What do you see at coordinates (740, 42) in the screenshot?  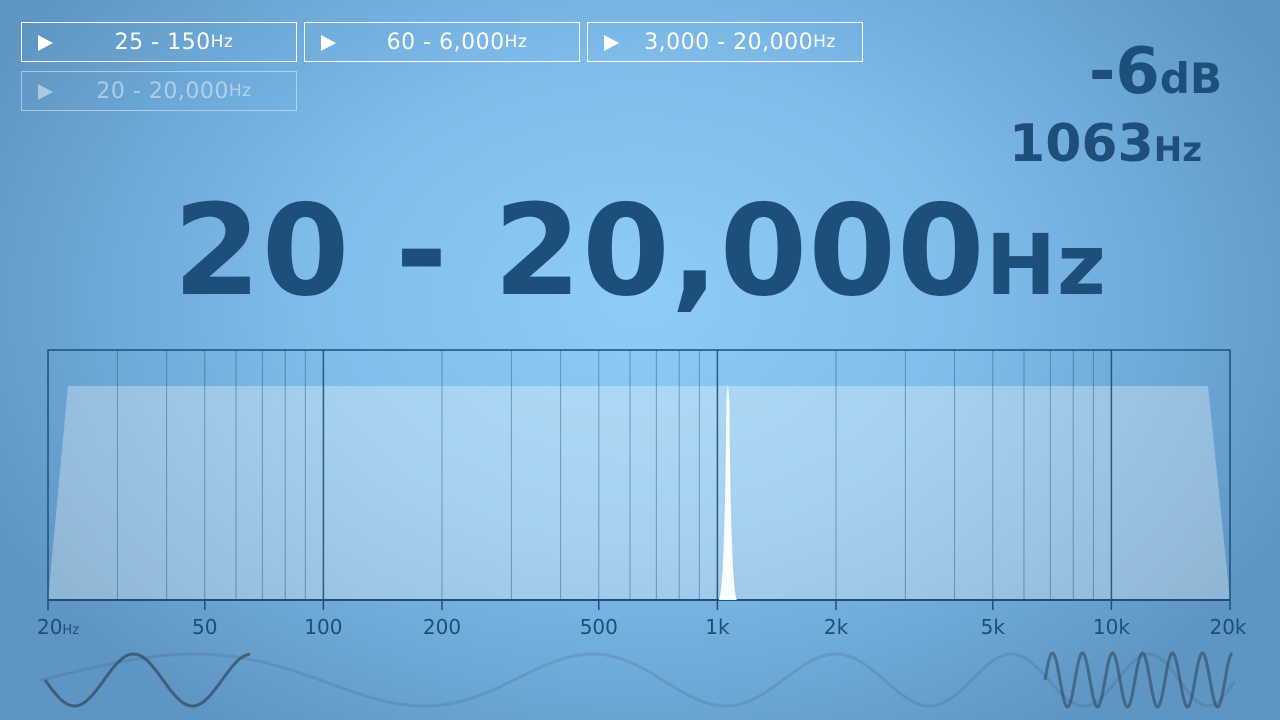 I see `button-label: 3,000 - 20,000 Hz` at bounding box center [740, 42].